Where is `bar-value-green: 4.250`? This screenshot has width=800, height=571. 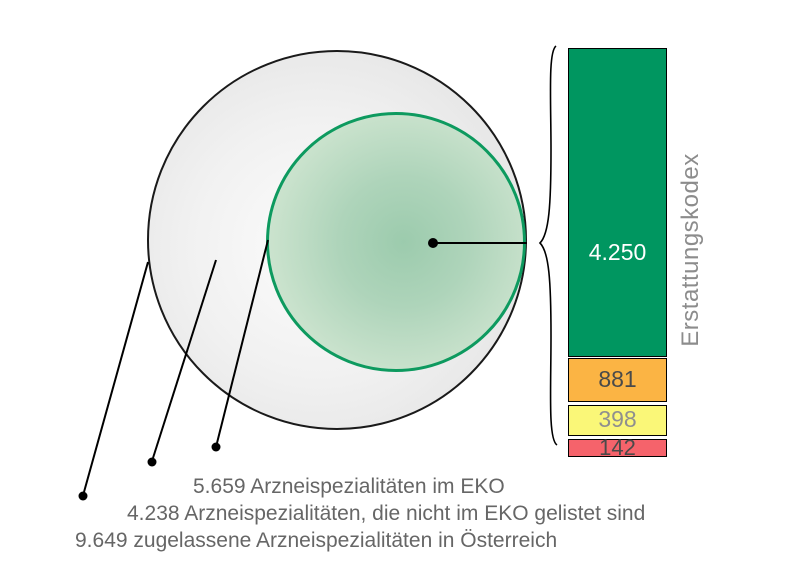
bar-value-green: 4.250 is located at coordinates (617, 252).